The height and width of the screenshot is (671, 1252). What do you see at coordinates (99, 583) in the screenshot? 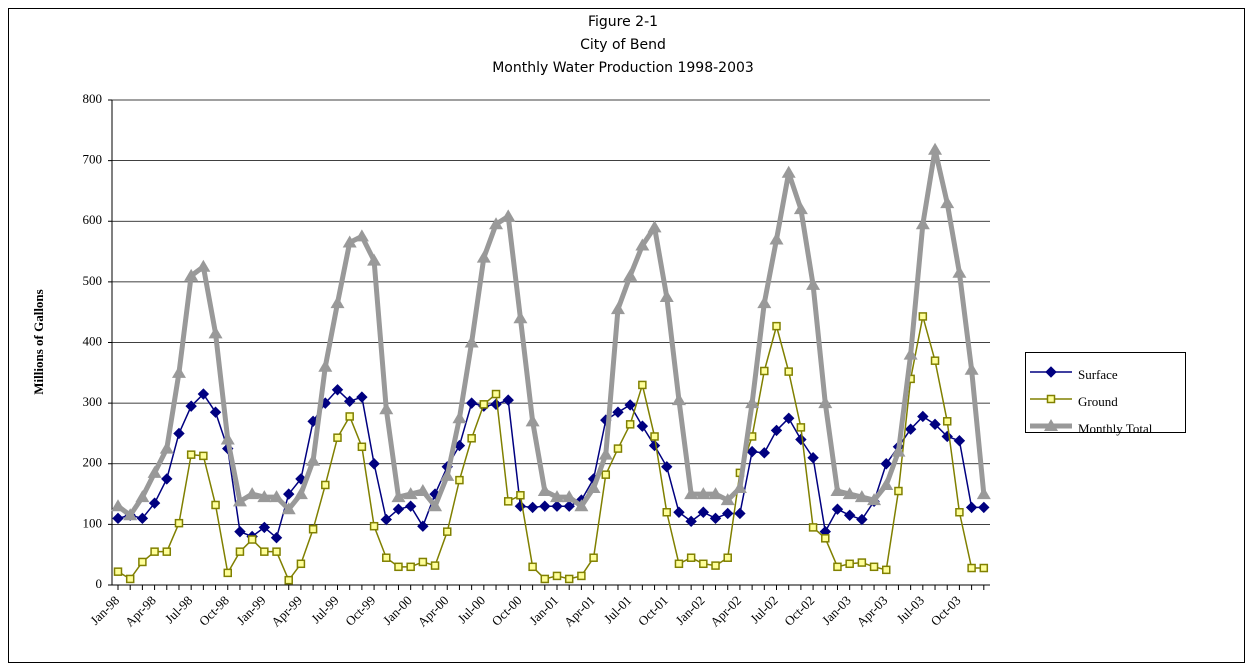
I see `y-tick-label: 0` at bounding box center [99, 583].